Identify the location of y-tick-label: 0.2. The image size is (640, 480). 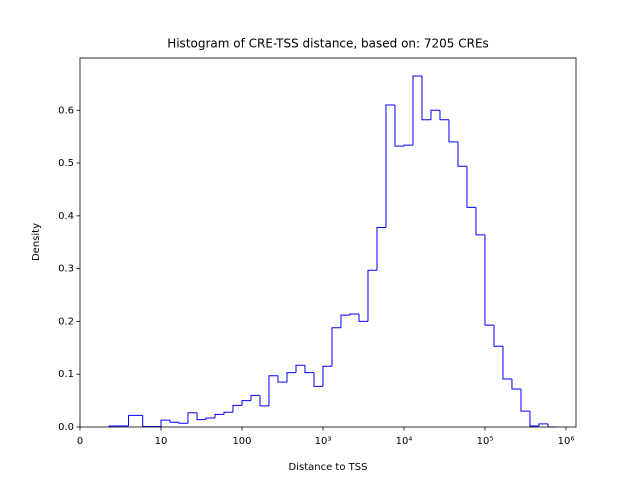
(66, 321).